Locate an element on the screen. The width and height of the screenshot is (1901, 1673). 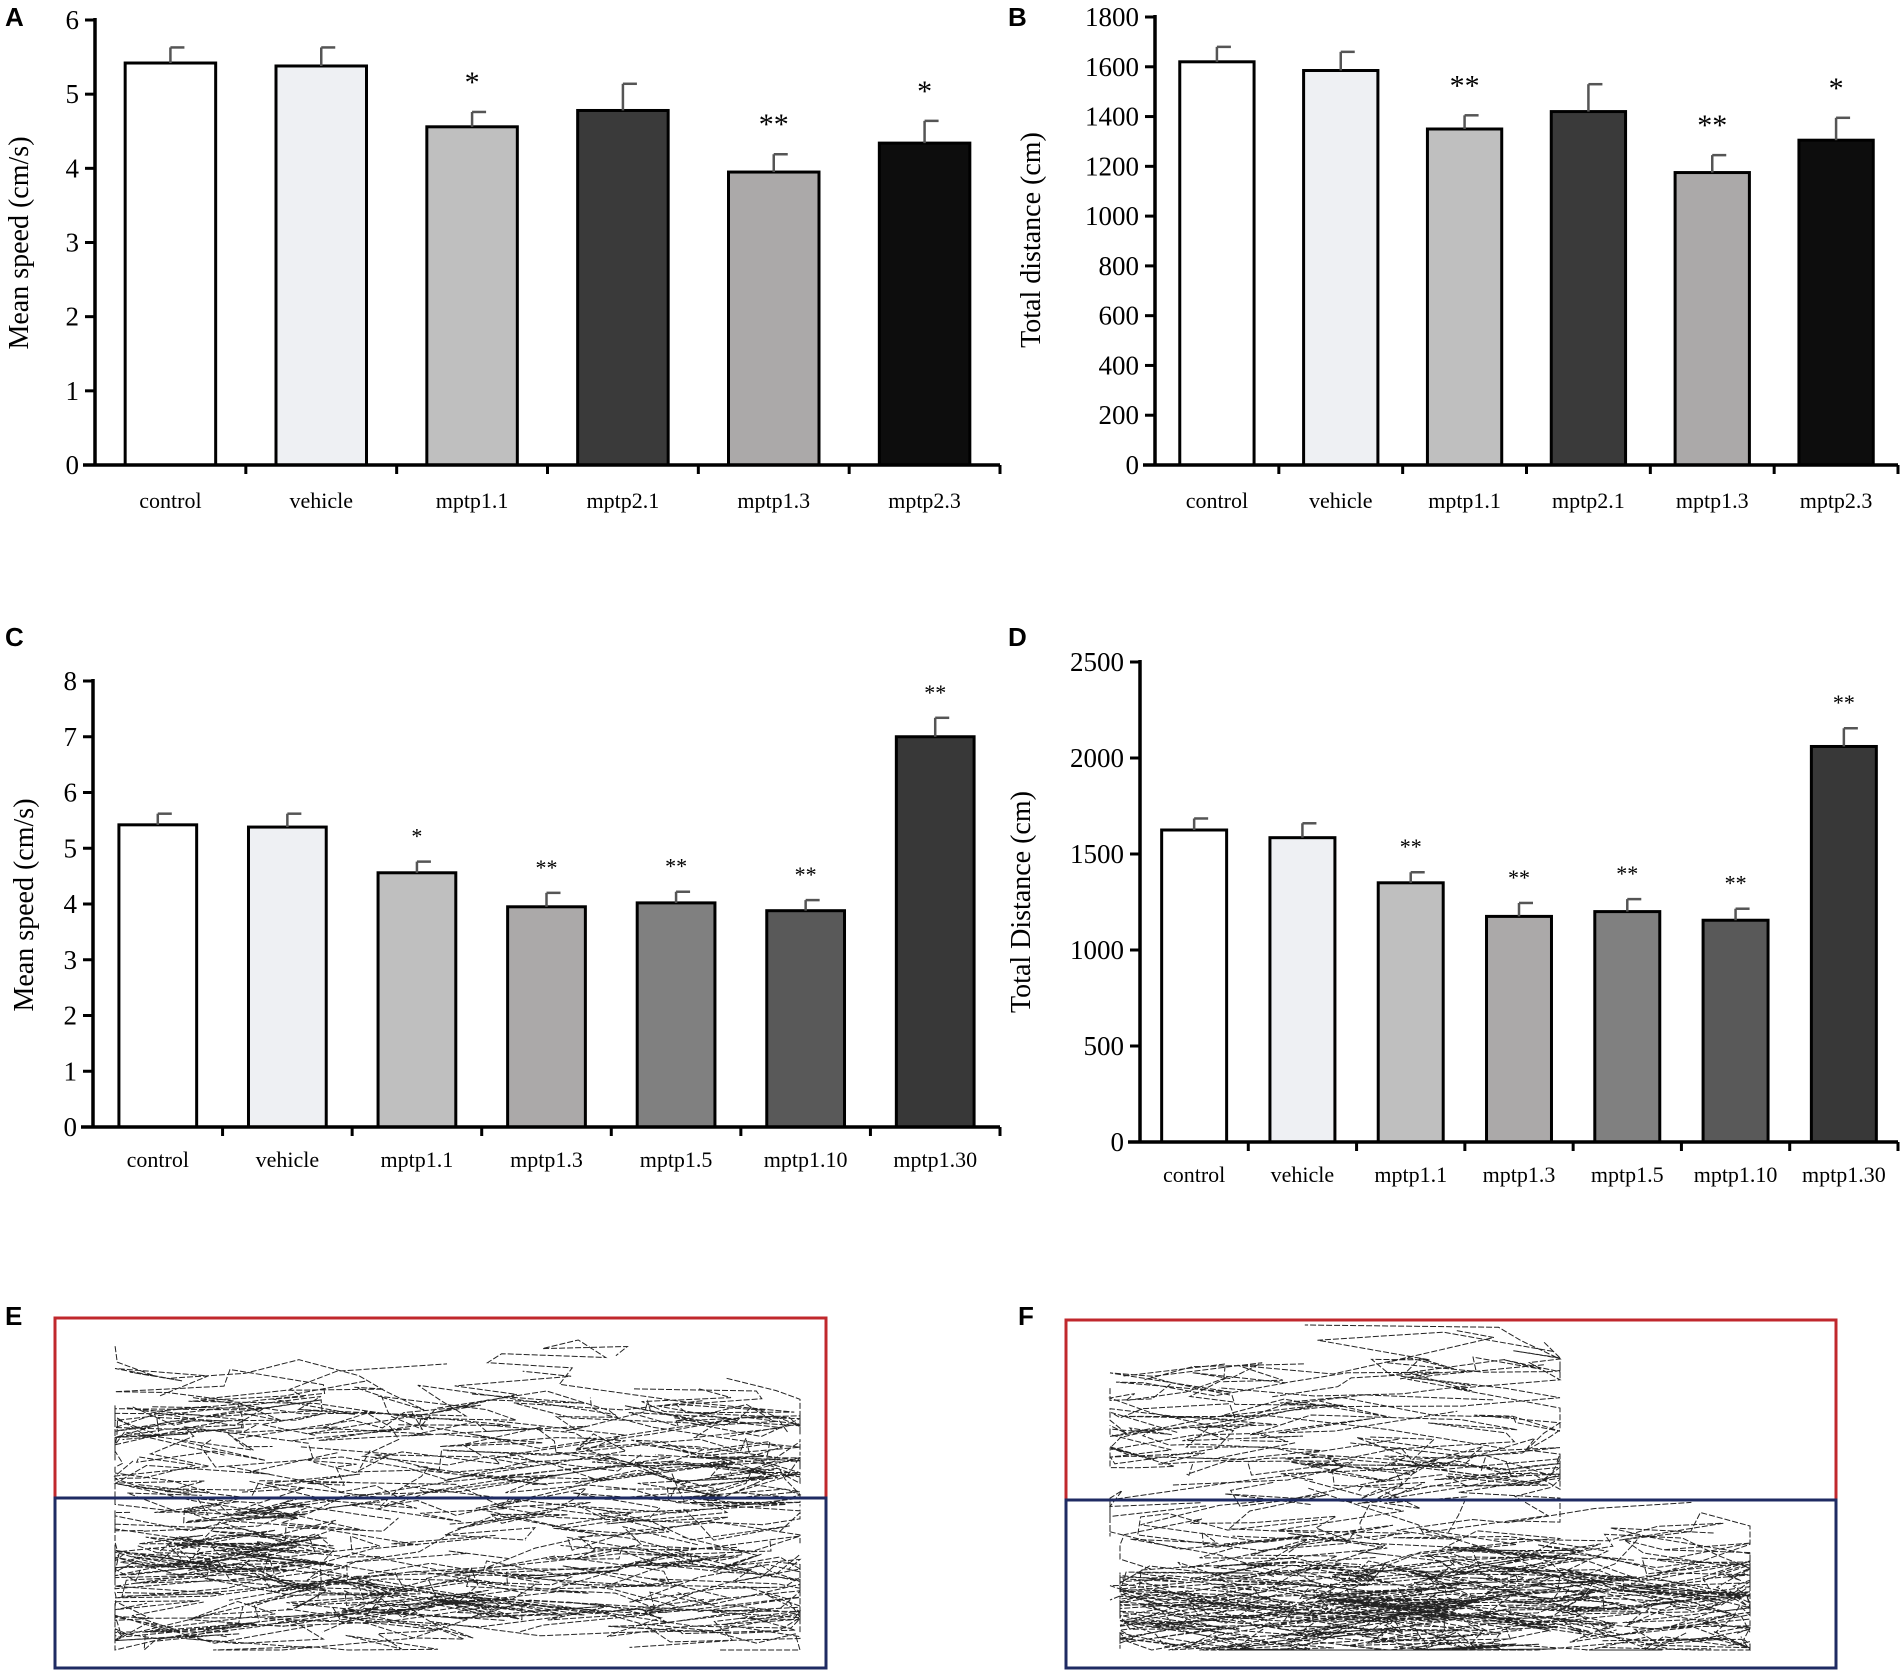
chart-b-category-label: control is located at coordinates (1217, 500).